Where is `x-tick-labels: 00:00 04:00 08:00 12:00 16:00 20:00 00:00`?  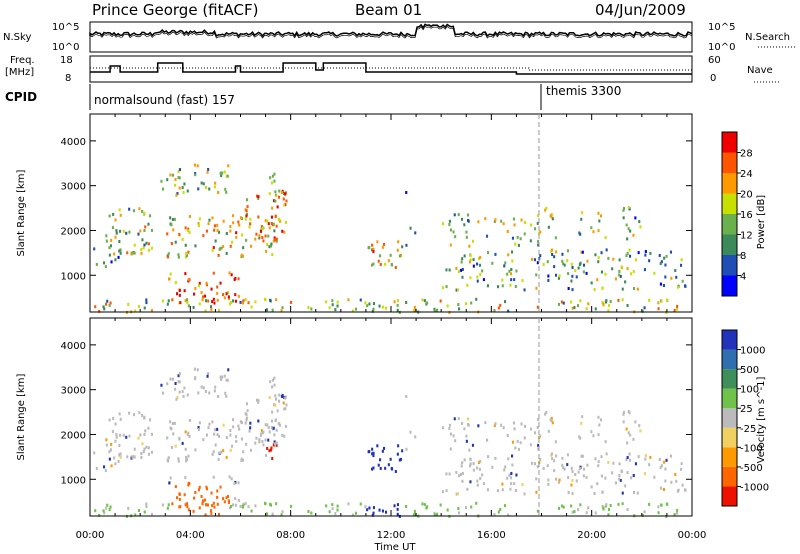 x-tick-labels: 00:00 04:00 08:00 12:00 16:00 20:00 00:00 is located at coordinates (391, 535).